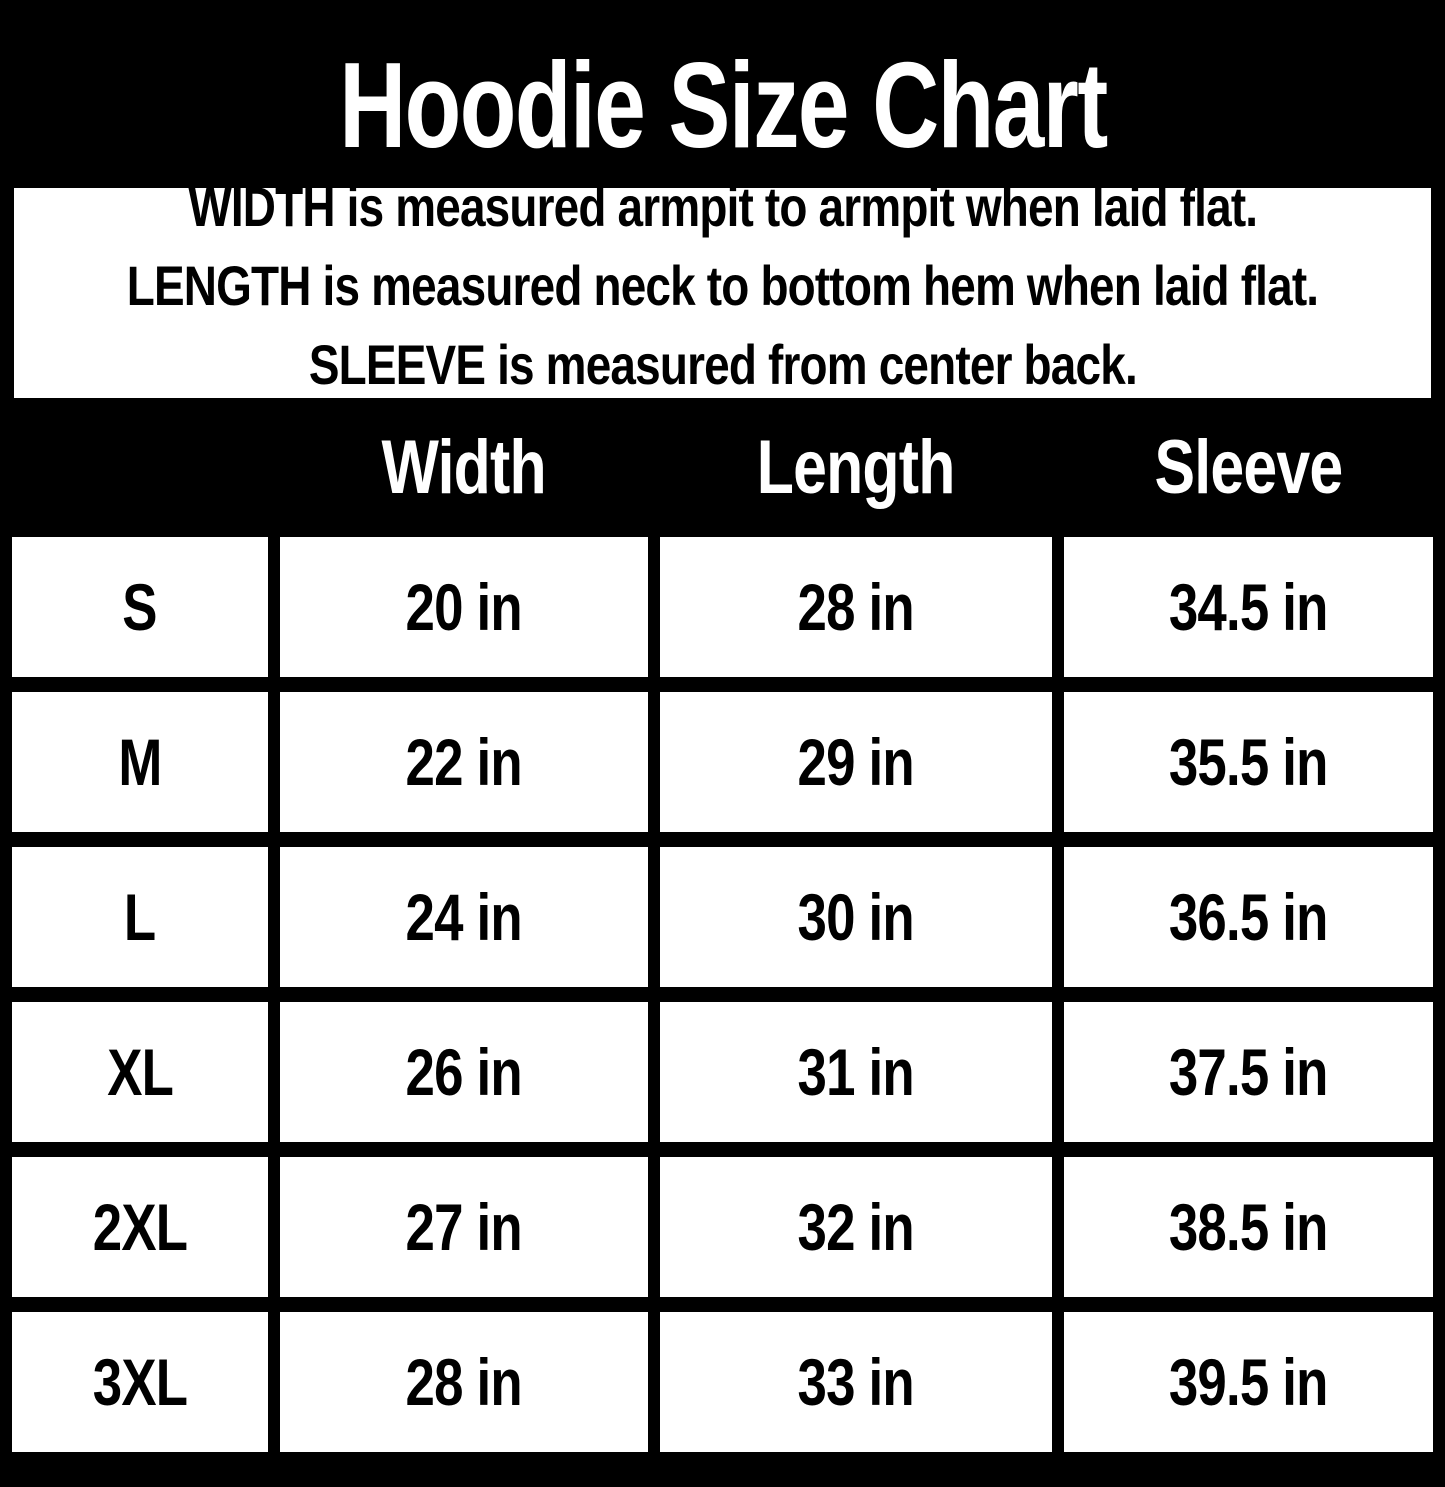  I want to click on table-row-3xl: 3XL 28 in 33 in 39.5 in, so click(722, 1382).